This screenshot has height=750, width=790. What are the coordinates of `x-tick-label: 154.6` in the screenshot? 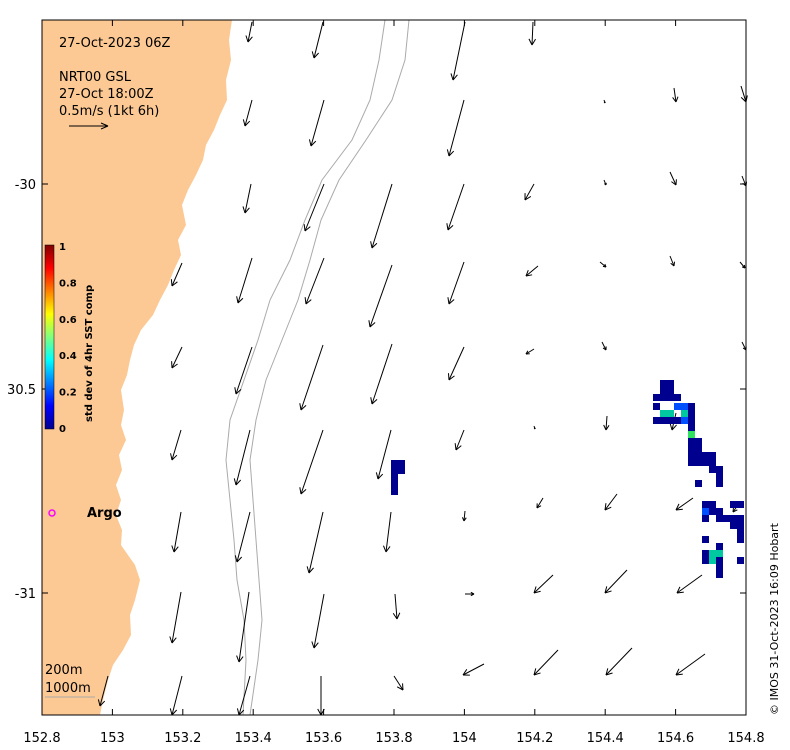 It's located at (675, 738).